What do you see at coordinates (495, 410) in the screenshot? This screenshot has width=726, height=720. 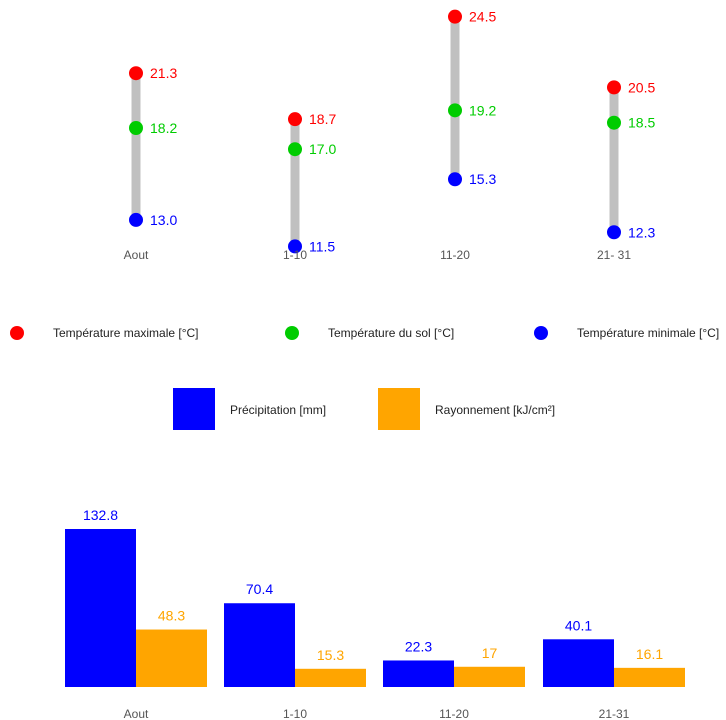 I see `legend-label: Rayonnement [kJ/cm²]` at bounding box center [495, 410].